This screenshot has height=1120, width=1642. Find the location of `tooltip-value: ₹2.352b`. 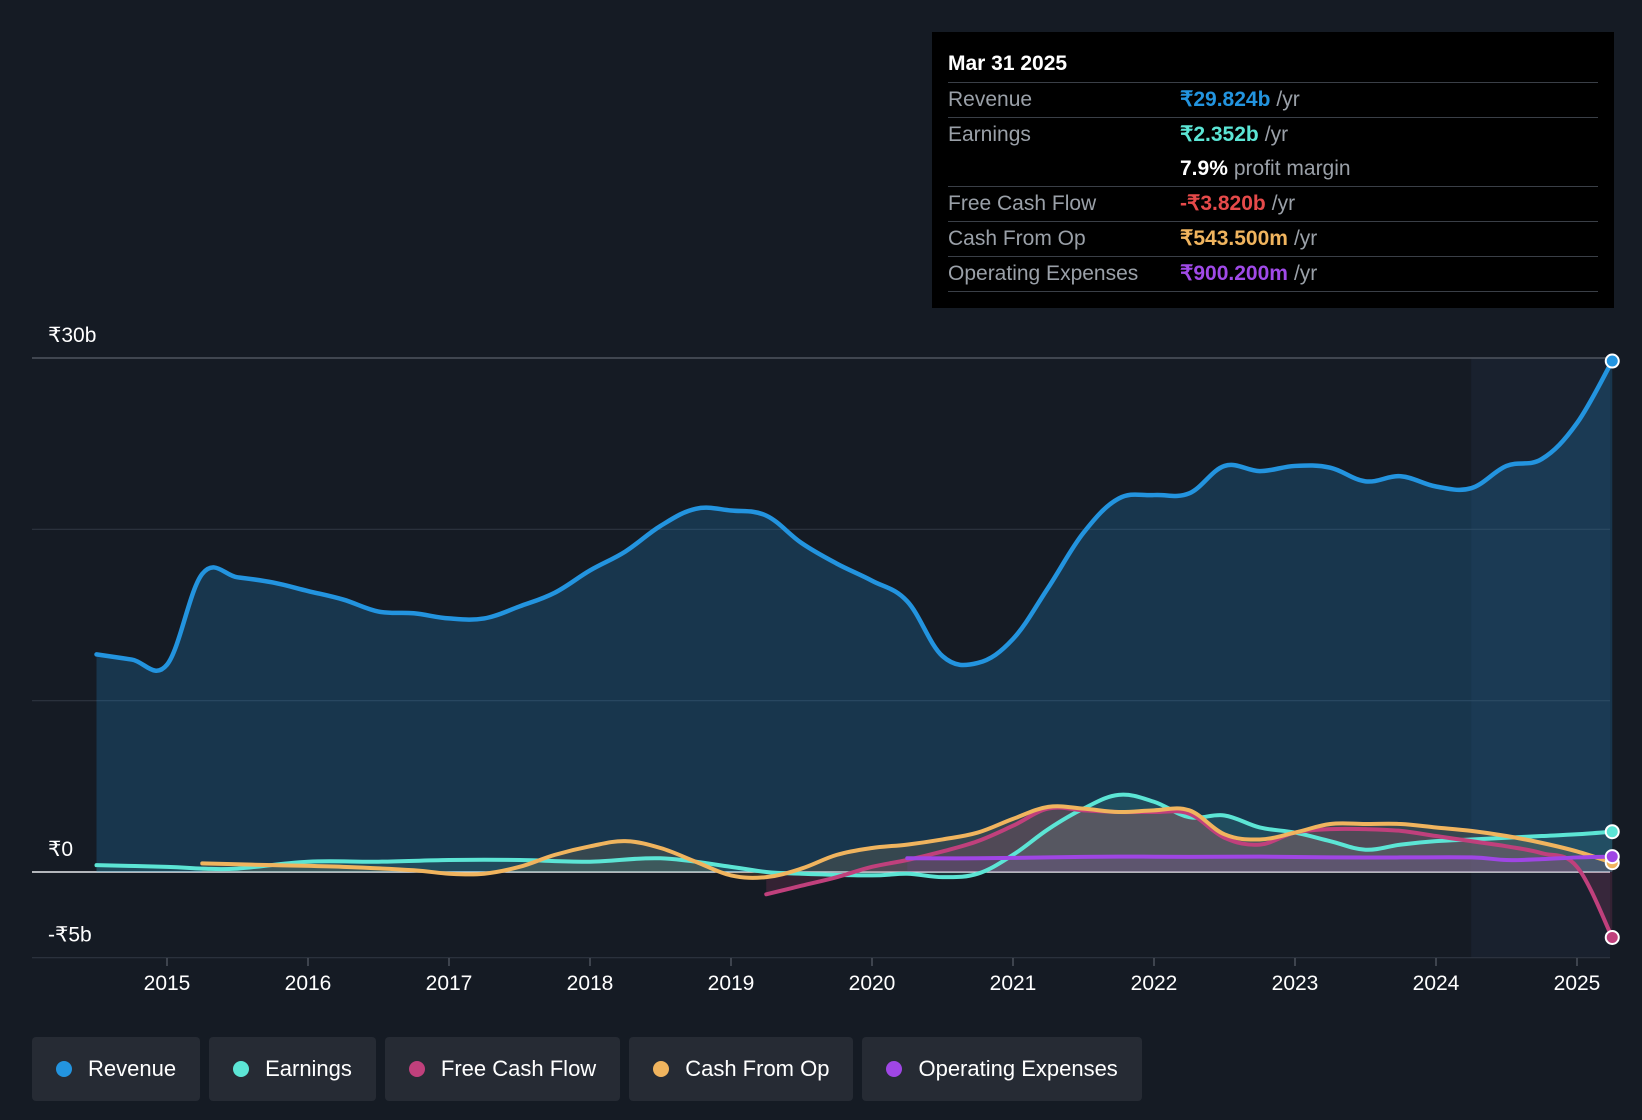

tooltip-value: ₹2.352b is located at coordinates (1219, 134).